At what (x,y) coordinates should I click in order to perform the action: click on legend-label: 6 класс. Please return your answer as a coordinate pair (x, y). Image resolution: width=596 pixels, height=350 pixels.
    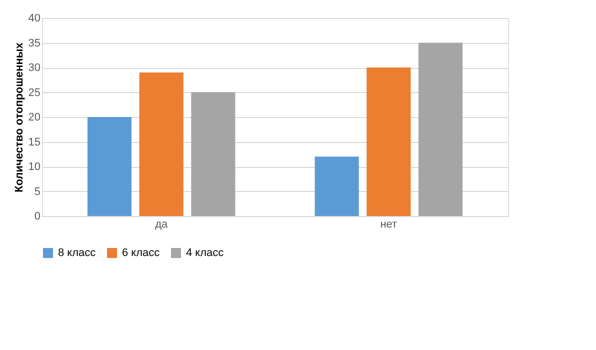
    Looking at the image, I should click on (141, 253).